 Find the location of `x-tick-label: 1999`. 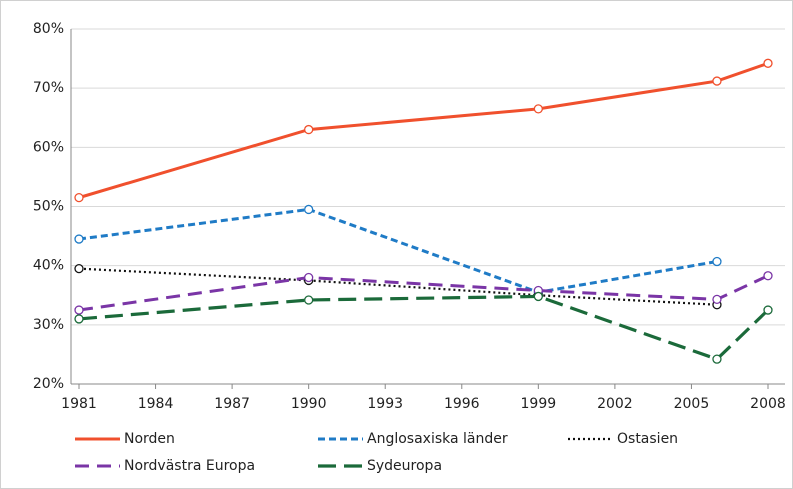

x-tick-label: 1999 is located at coordinates (539, 404).